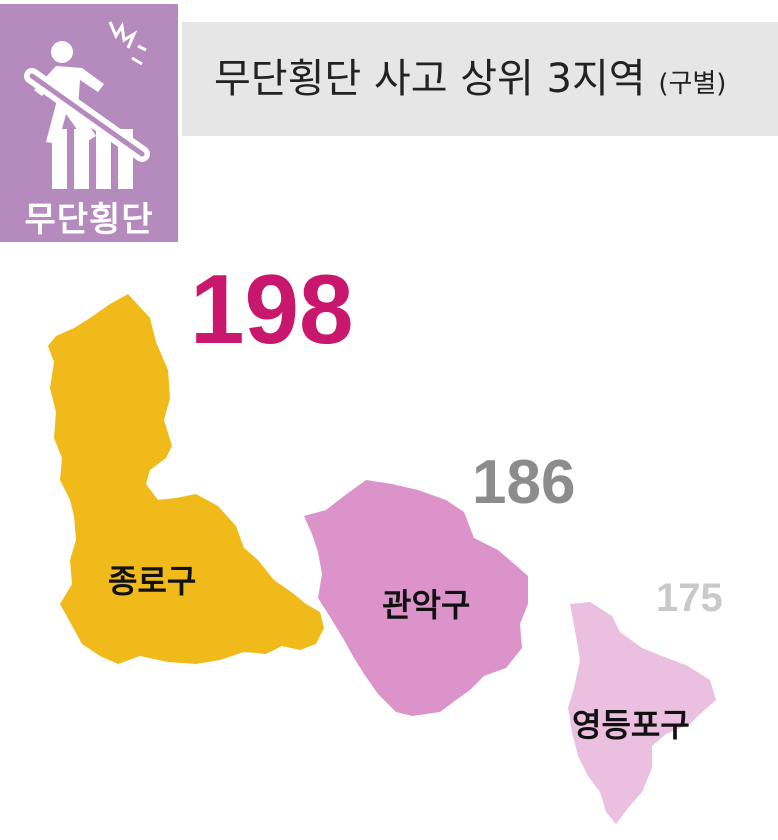 This screenshot has height=840, width=778. I want to click on district-shape-gwanak, so click(416, 598).